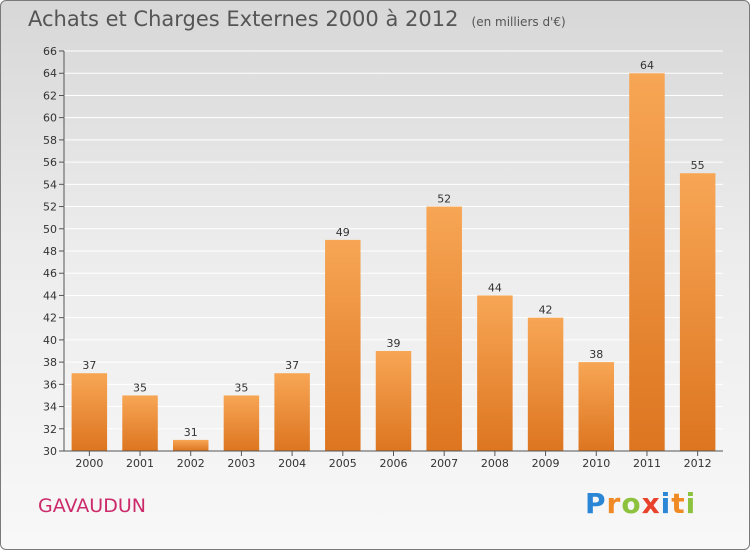  Describe the element at coordinates (495, 463) in the screenshot. I see `x-tick-label: 2008` at that location.